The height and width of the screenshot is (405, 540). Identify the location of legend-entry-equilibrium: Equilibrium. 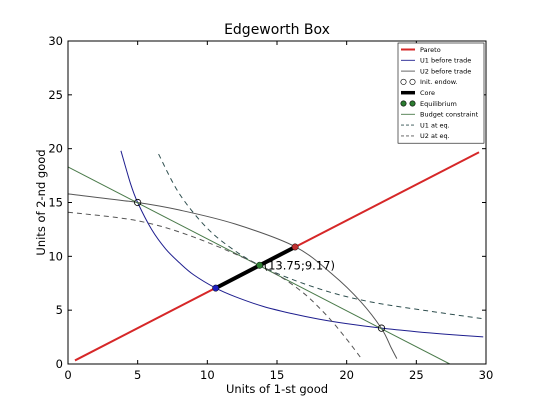
(428, 104).